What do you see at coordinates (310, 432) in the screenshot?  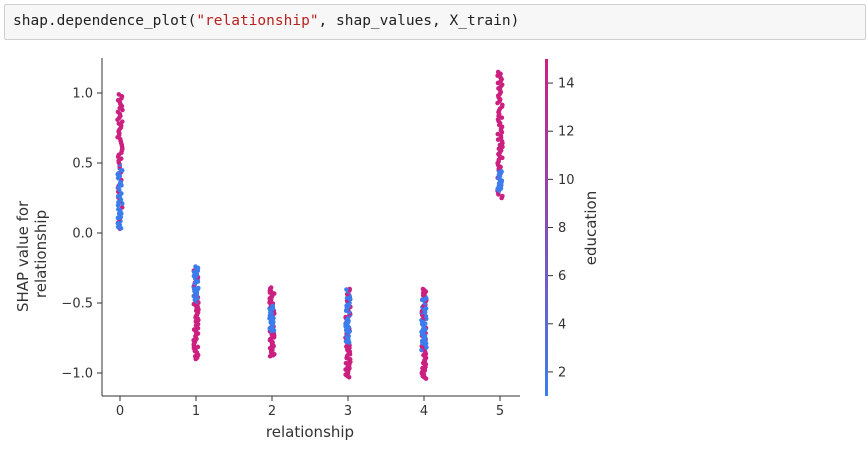 I see `x-axis-label: relationship` at bounding box center [310, 432].